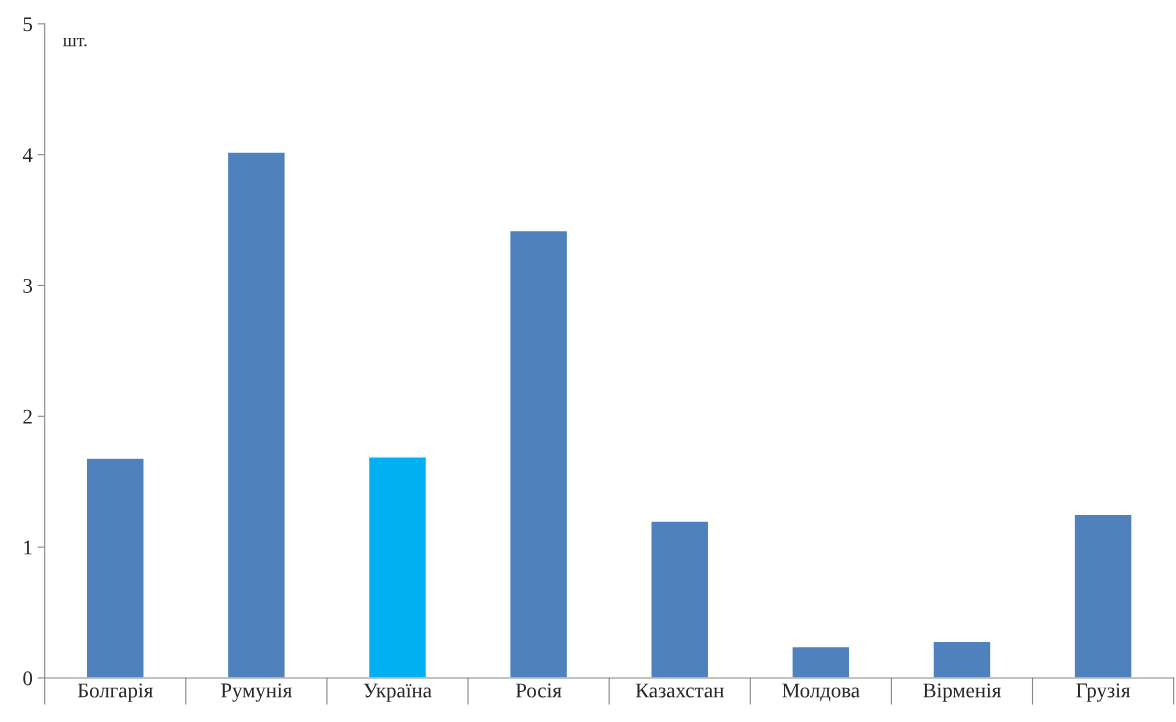 The image size is (1176, 722). Describe the element at coordinates (28, 24) in the screenshot. I see `y-tick-label: 5` at that location.